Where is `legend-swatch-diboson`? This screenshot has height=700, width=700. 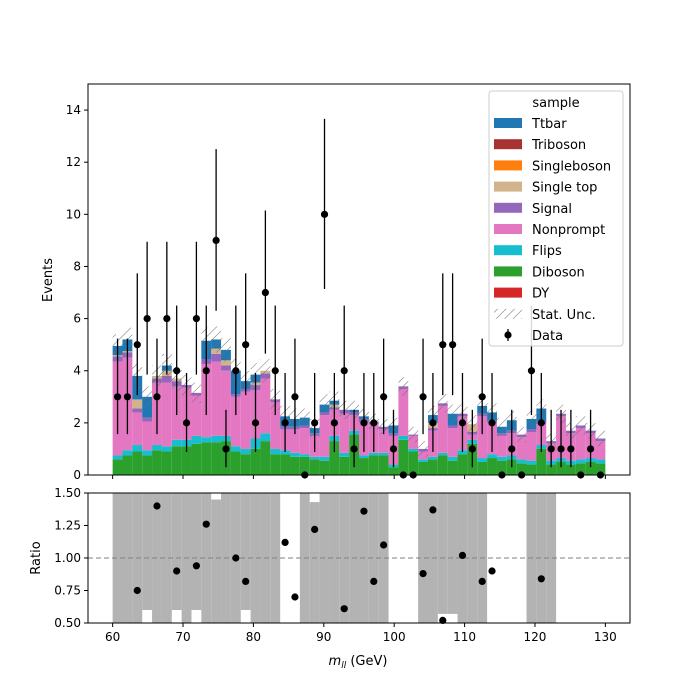
legend-swatch-diboson is located at coordinates (508, 271).